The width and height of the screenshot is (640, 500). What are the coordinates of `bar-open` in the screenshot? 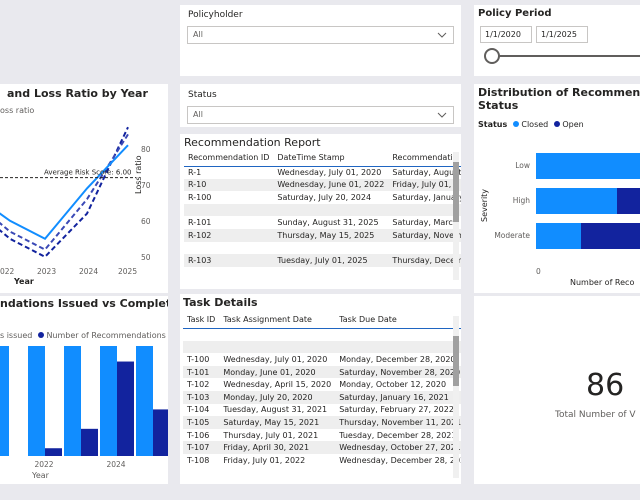 It's located at (628, 201).